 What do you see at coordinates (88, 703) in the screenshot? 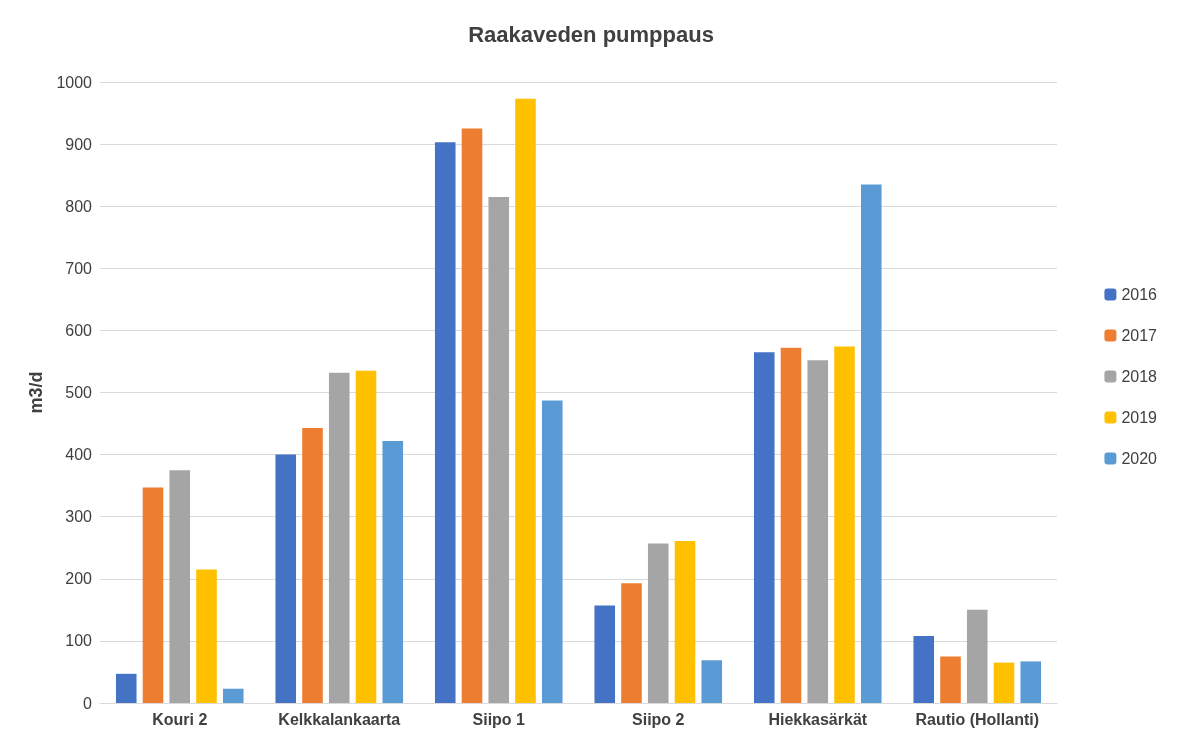
I see `y-tick-label: 0` at bounding box center [88, 703].